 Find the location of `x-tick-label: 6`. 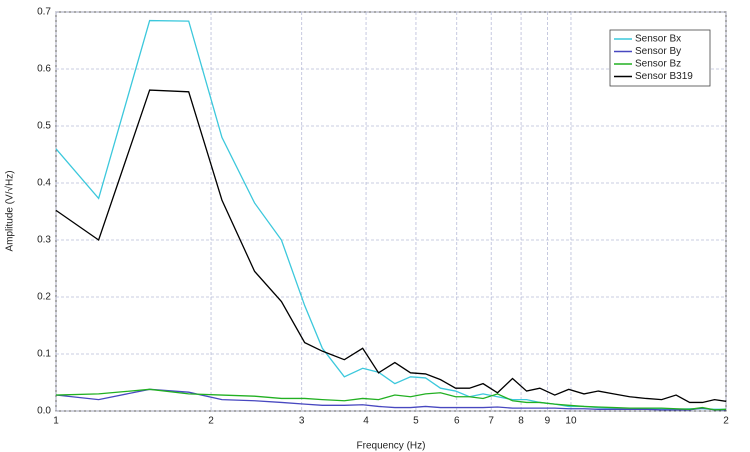

x-tick-label: 6 is located at coordinates (457, 421).